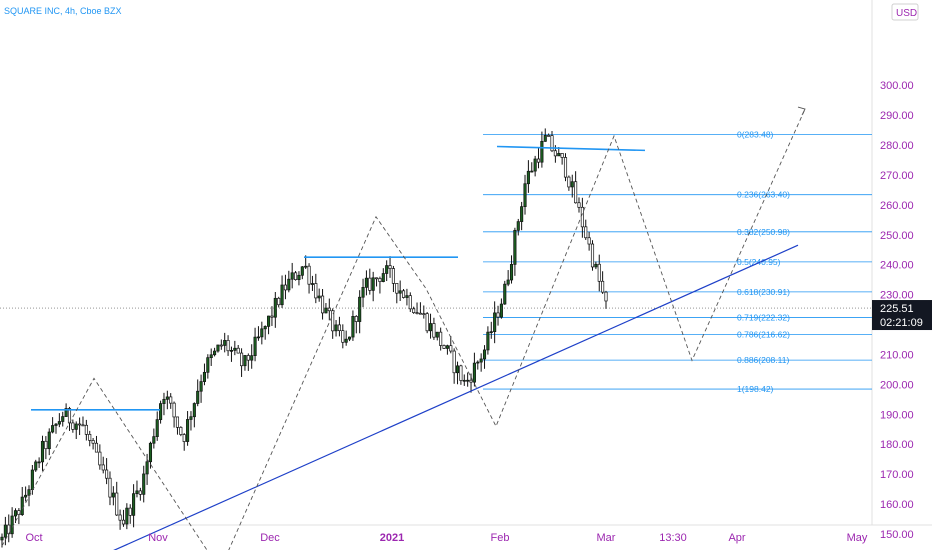  What do you see at coordinates (897, 505) in the screenshot?
I see `price-tick-label: 160.00` at bounding box center [897, 505].